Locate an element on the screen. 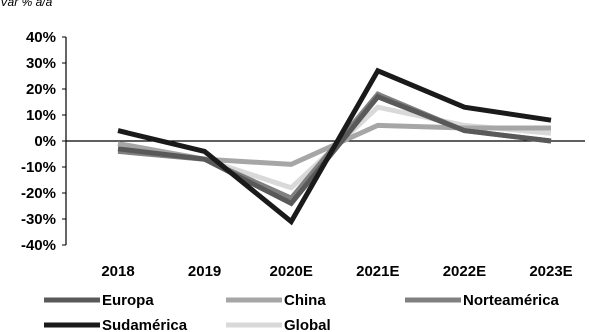 The width and height of the screenshot is (589, 332). y-tick-label: -40% is located at coordinates (38, 245).